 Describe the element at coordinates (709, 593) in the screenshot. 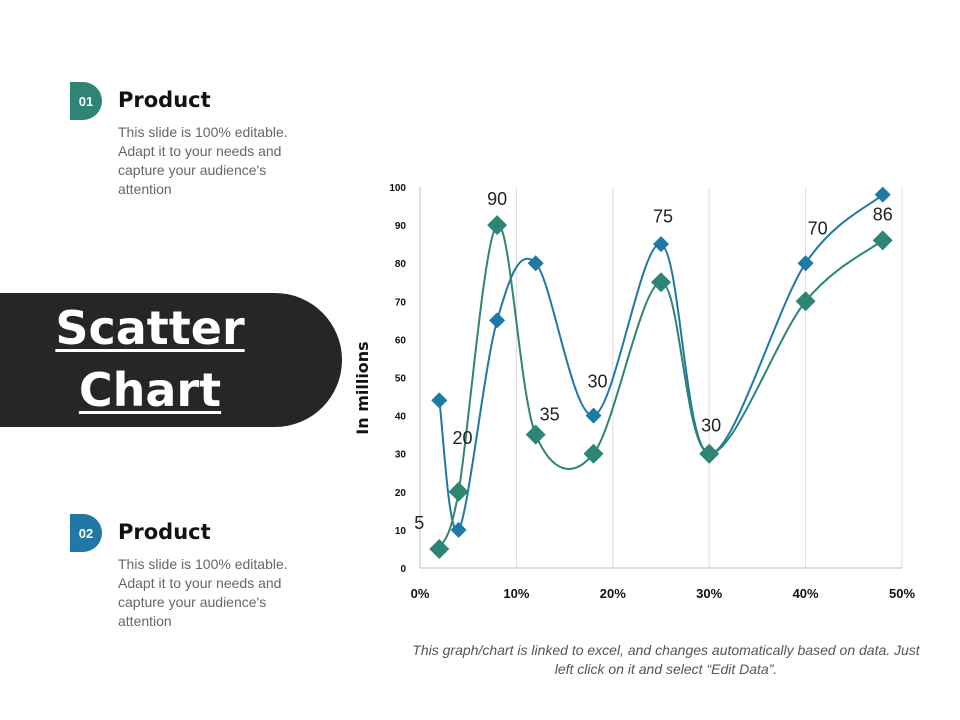

I see `x-tick-label: 30%` at that location.